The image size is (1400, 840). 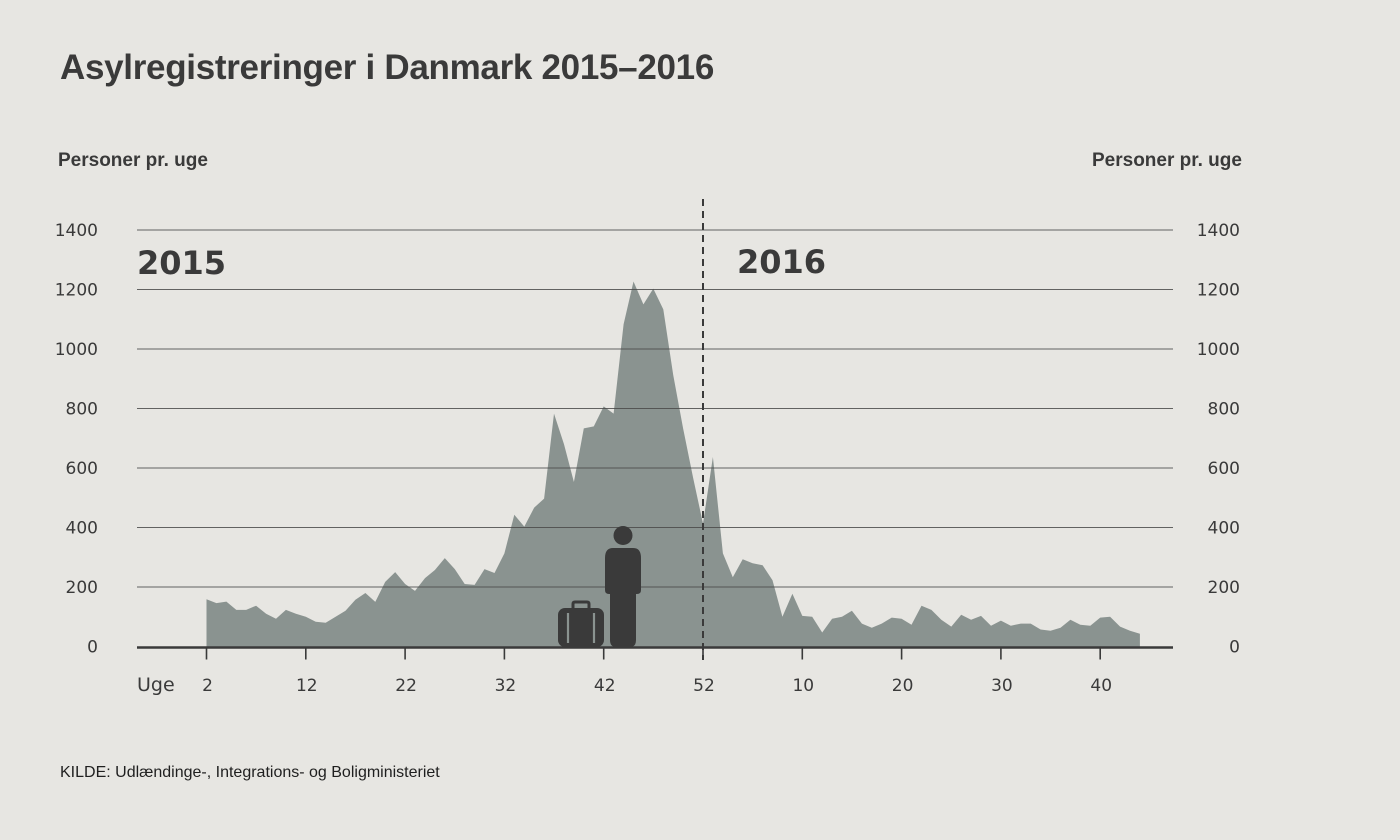 I want to click on y-tick-right-800: 800, so click(x=1224, y=410).